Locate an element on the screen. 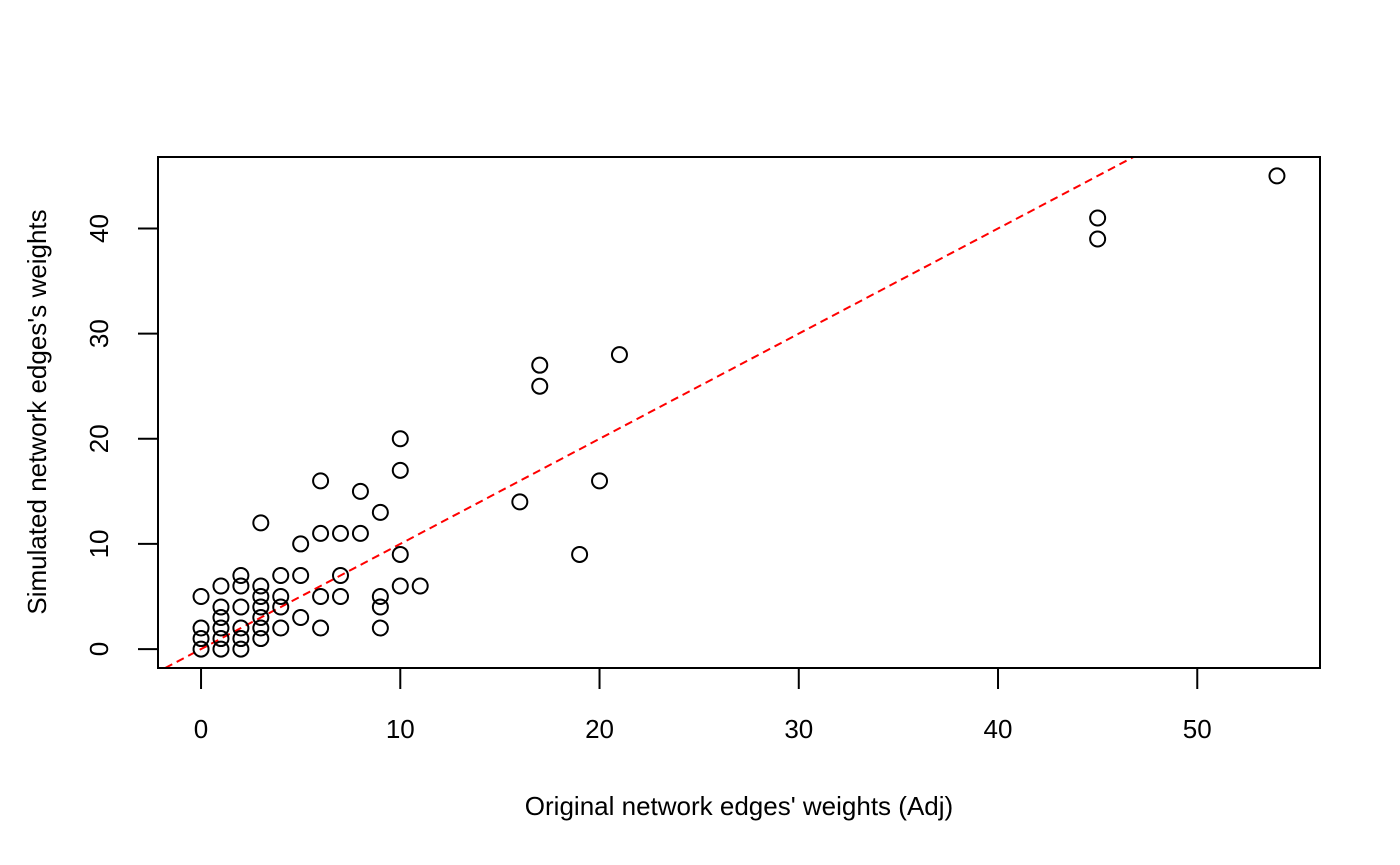  y-tick-label: 20 is located at coordinates (99, 438).